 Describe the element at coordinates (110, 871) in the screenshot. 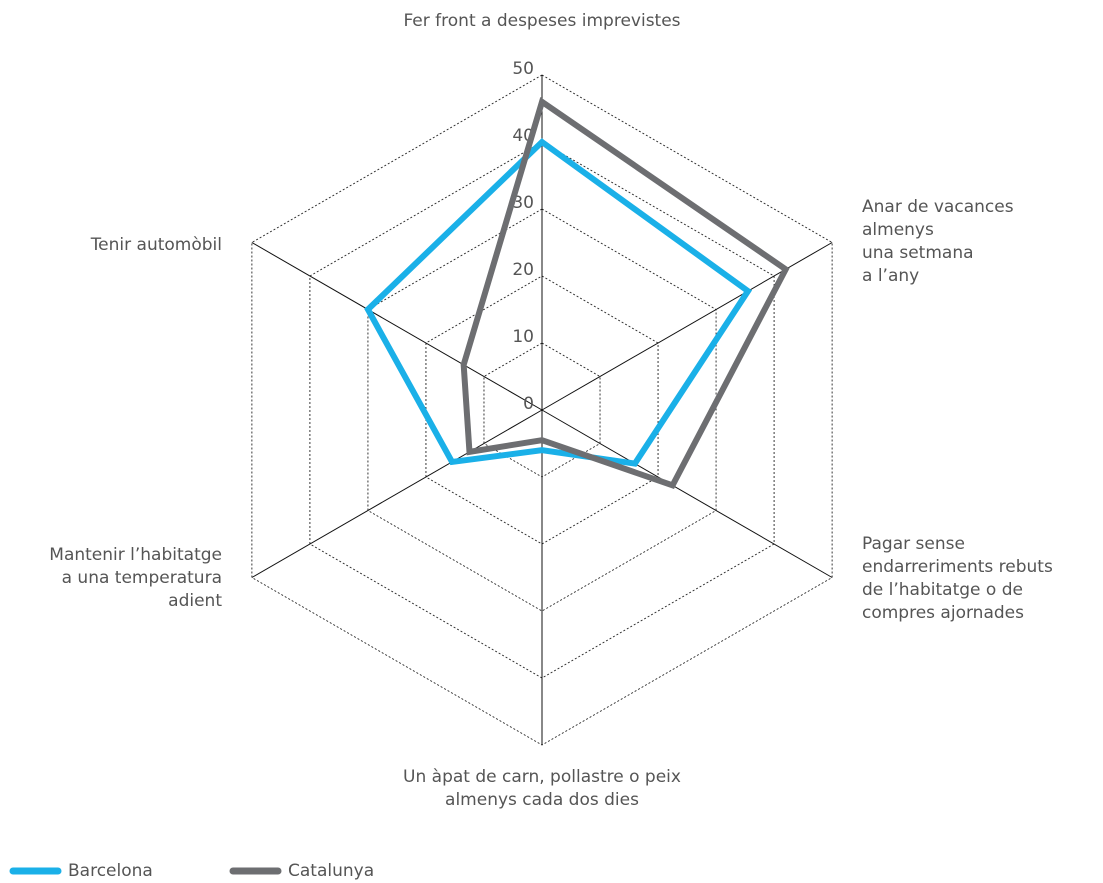

I see `legend-label: Barcelona` at that location.